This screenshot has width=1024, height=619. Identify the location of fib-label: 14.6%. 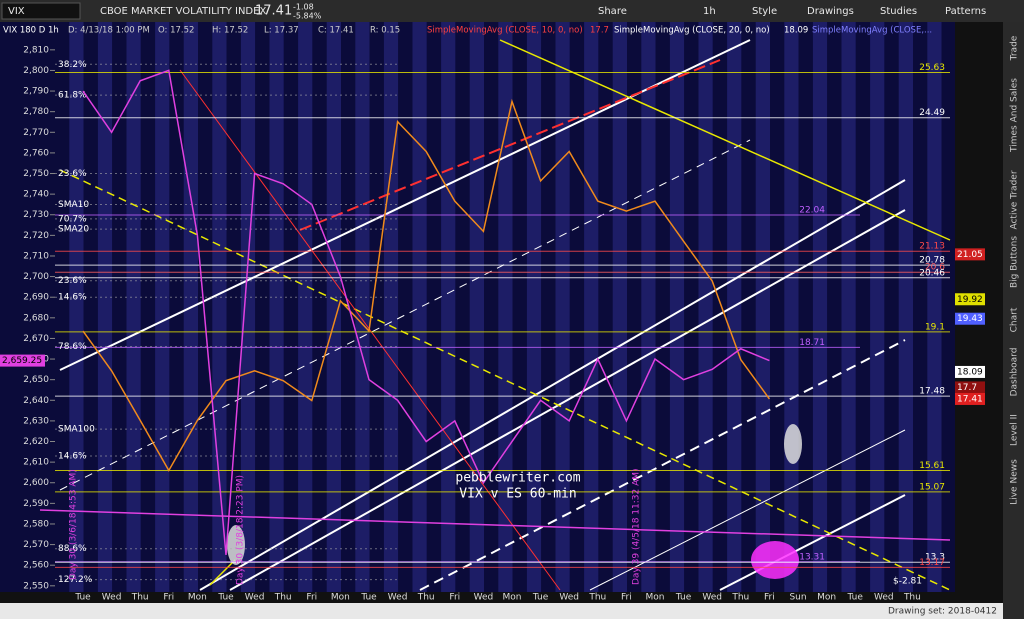
(72, 298).